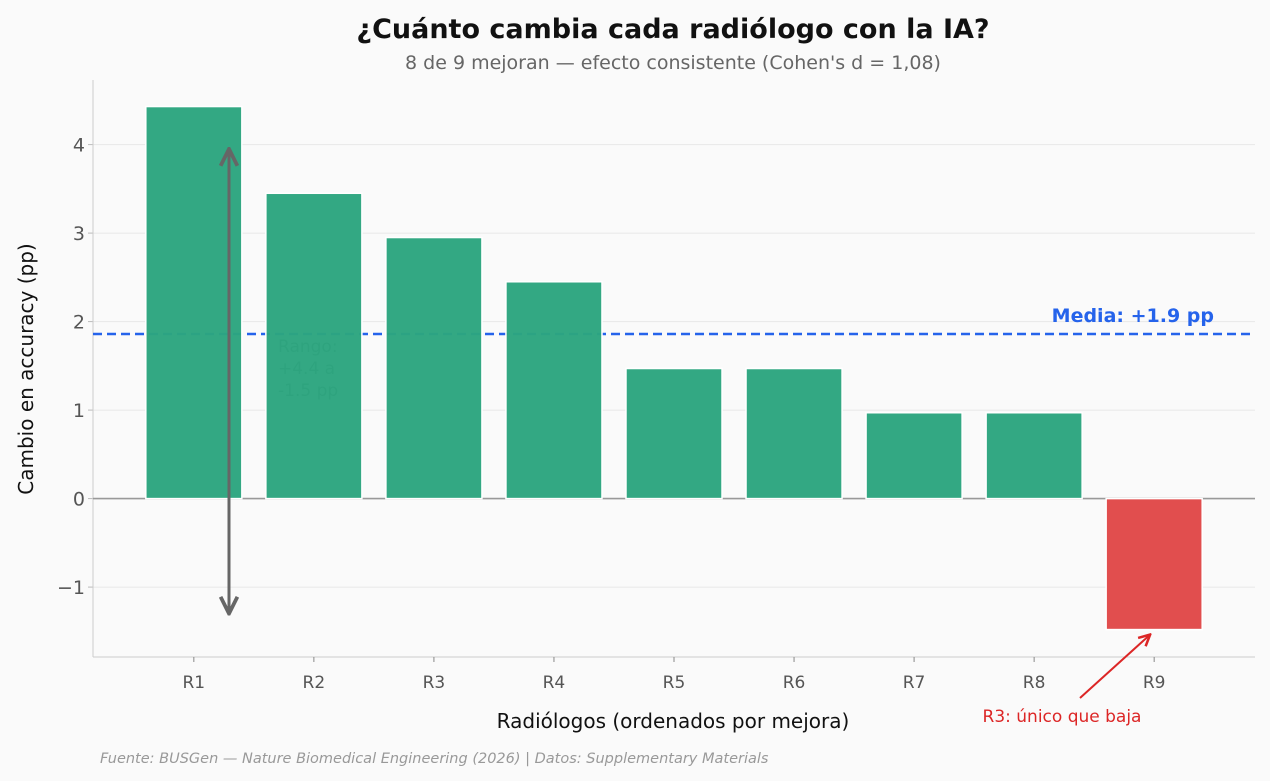 Image resolution: width=1270 pixels, height=781 pixels. Describe the element at coordinates (26, 368) in the screenshot. I see `y-axis-label: Cambio en accuracy (pp)` at that location.